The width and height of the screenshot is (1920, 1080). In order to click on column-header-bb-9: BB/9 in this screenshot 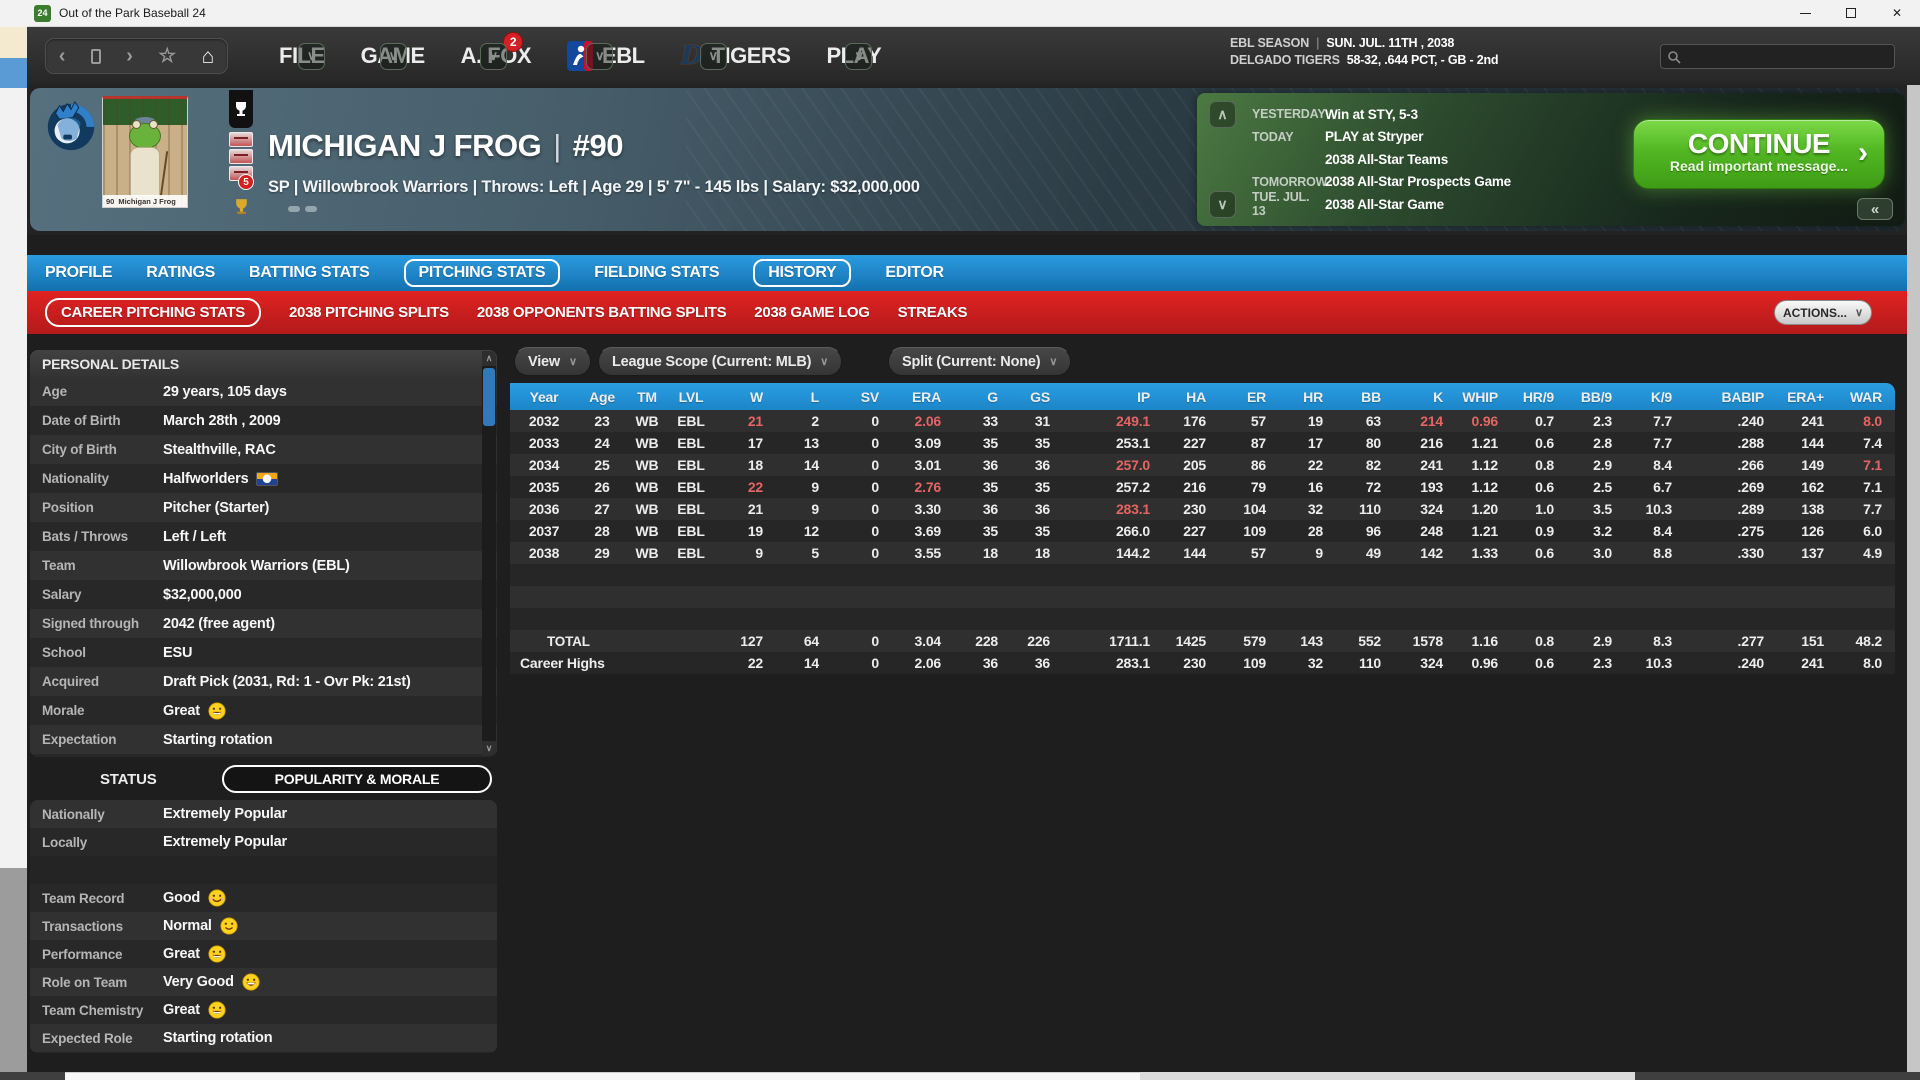, I will do `click(1596, 396)`.